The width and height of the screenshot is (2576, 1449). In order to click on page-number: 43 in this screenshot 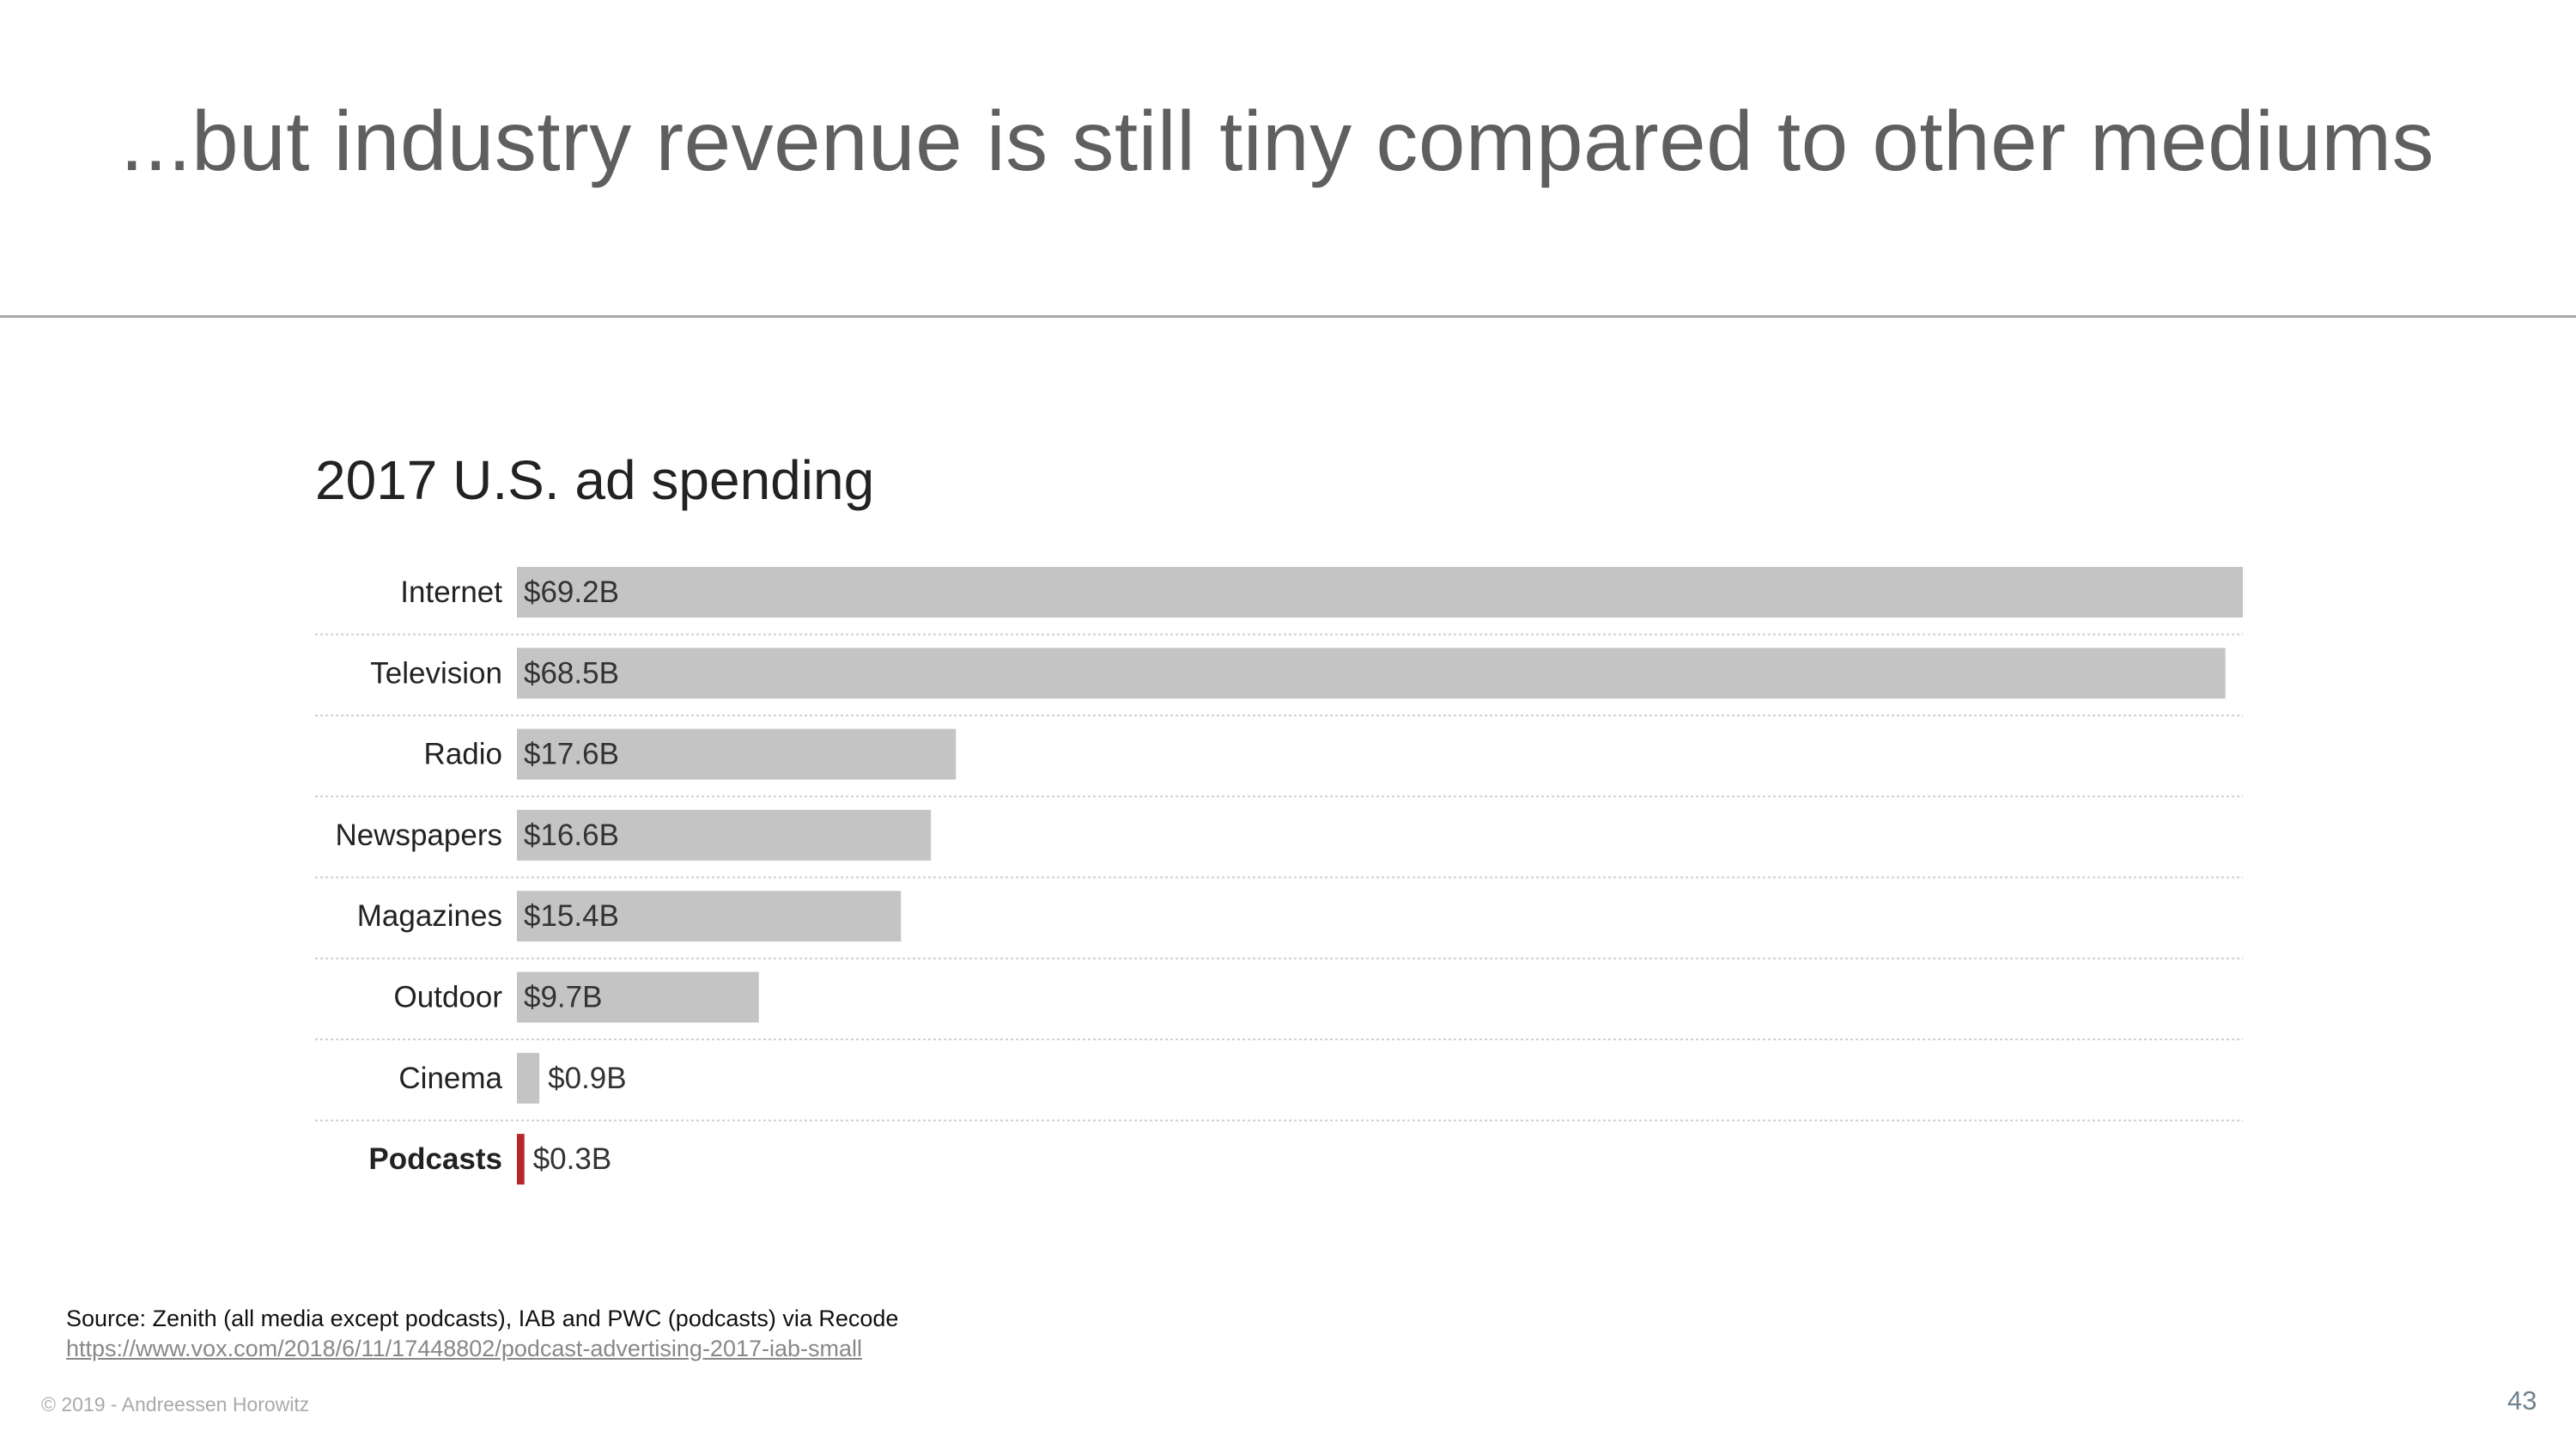, I will do `click(2522, 1400)`.